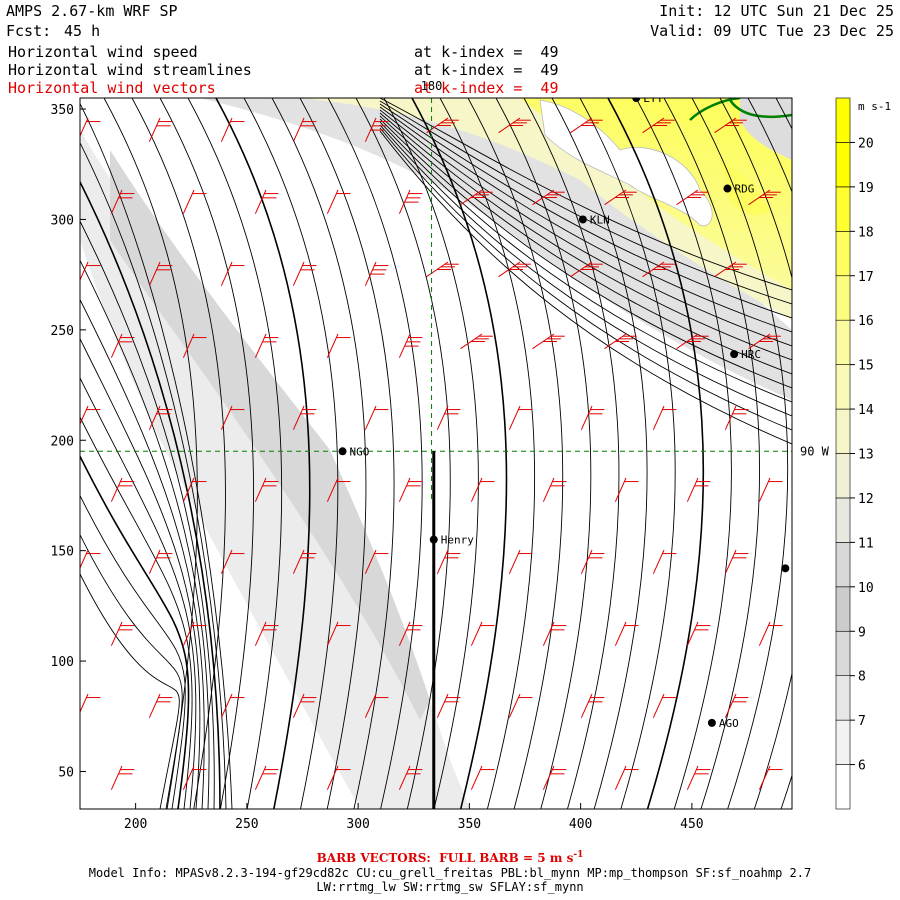 Image resolution: width=900 pixels, height=900 pixels. I want to click on x-tick-label: 450, so click(691, 824).